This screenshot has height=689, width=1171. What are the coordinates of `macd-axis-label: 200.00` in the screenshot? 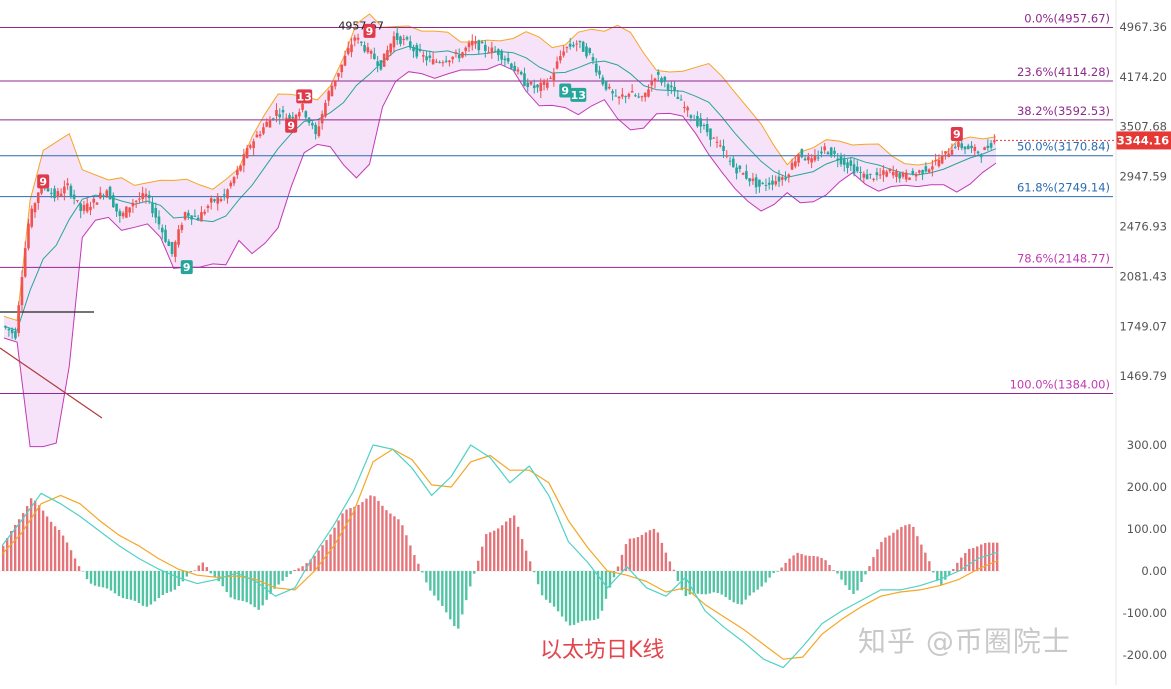 It's located at (1147, 487).